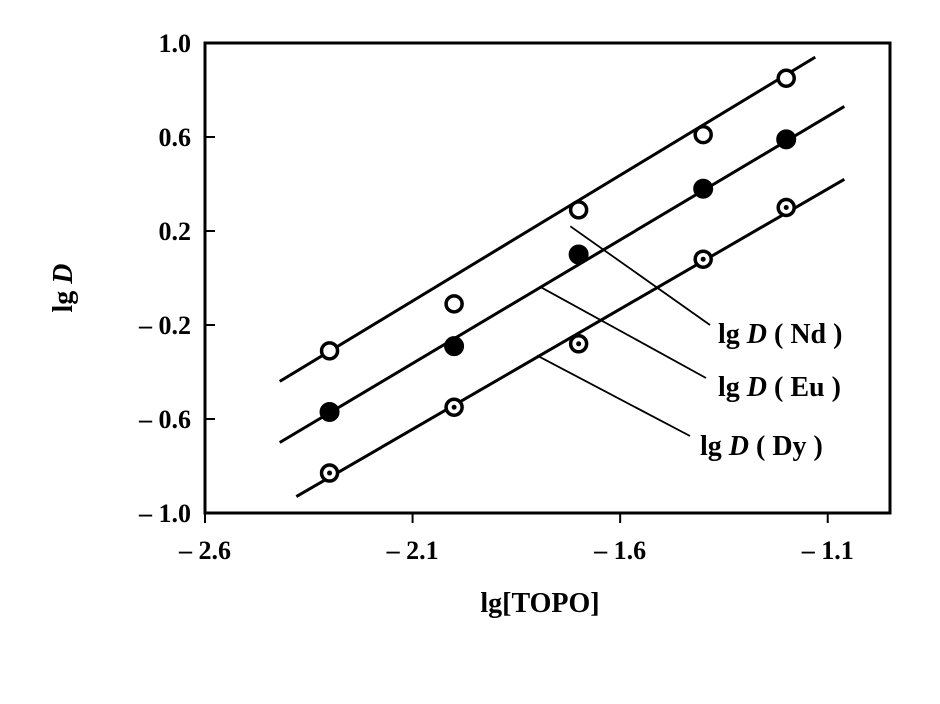 Image resolution: width=940 pixels, height=704 pixels. Describe the element at coordinates (164, 513) in the screenshot. I see `y-tick-label: – 1.0` at that location.